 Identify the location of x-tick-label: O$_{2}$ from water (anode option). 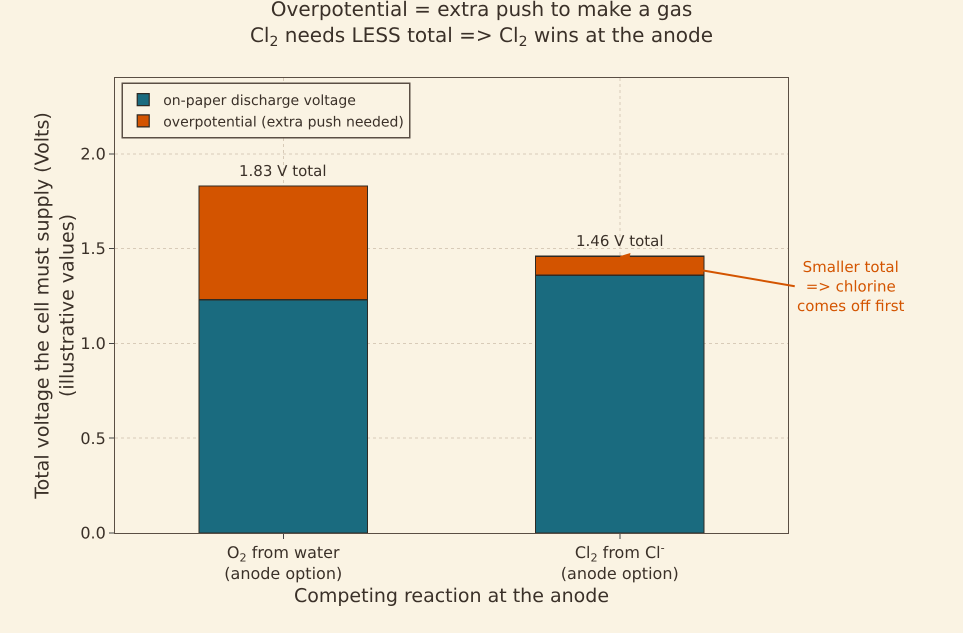
(283, 563).